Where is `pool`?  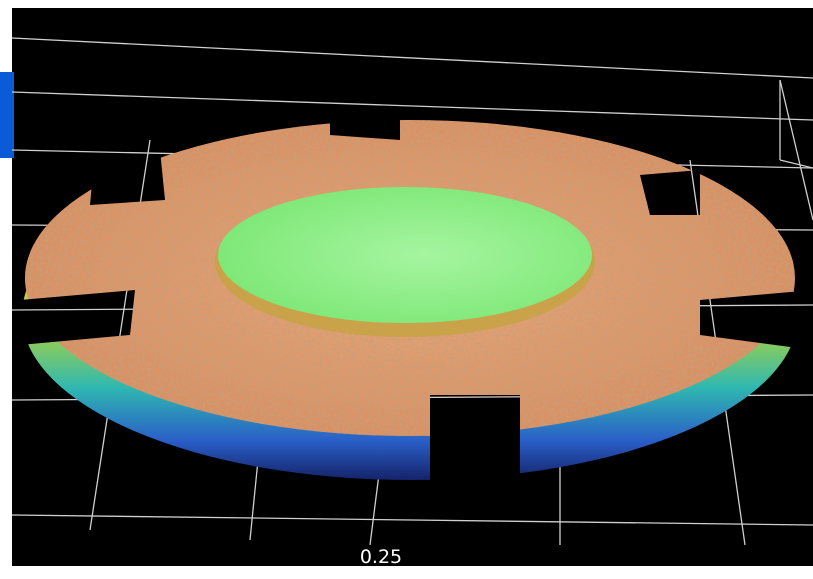 pool is located at coordinates (405, 255).